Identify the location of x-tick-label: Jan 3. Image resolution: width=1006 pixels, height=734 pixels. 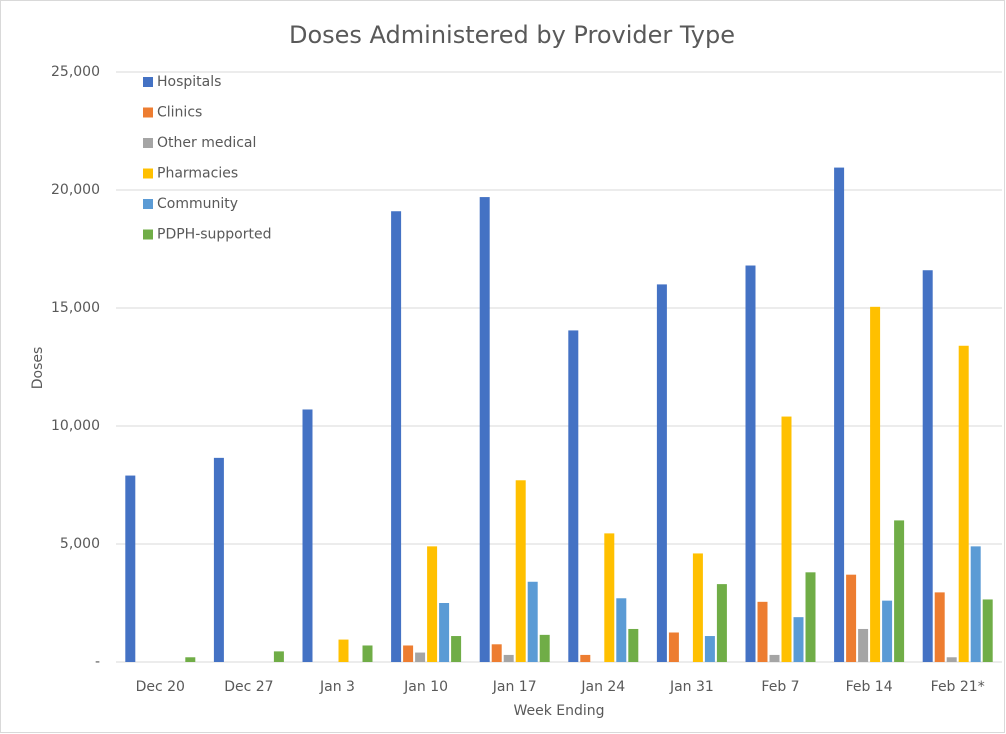
(337, 687).